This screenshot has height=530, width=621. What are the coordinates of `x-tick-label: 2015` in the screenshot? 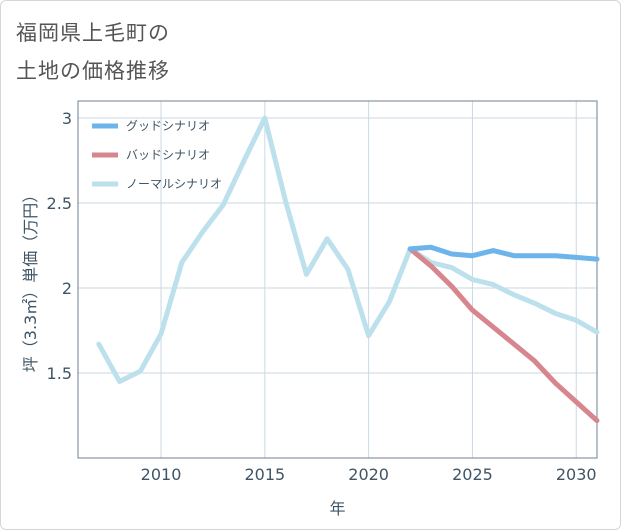 It's located at (264, 474).